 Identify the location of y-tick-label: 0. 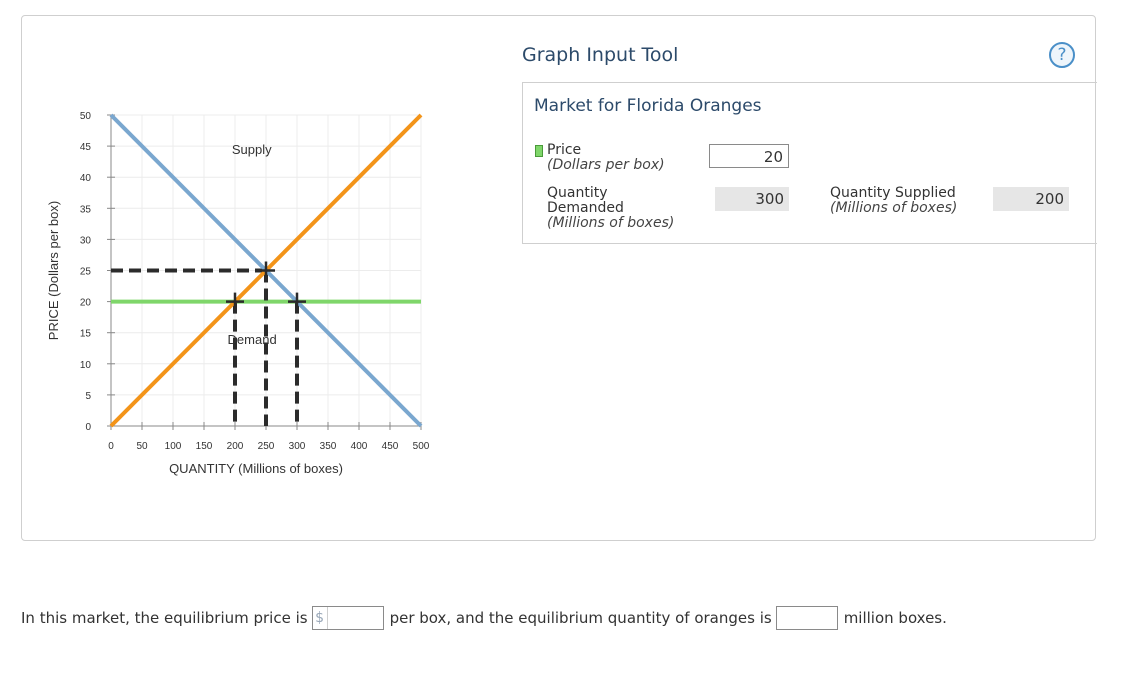
(88, 427).